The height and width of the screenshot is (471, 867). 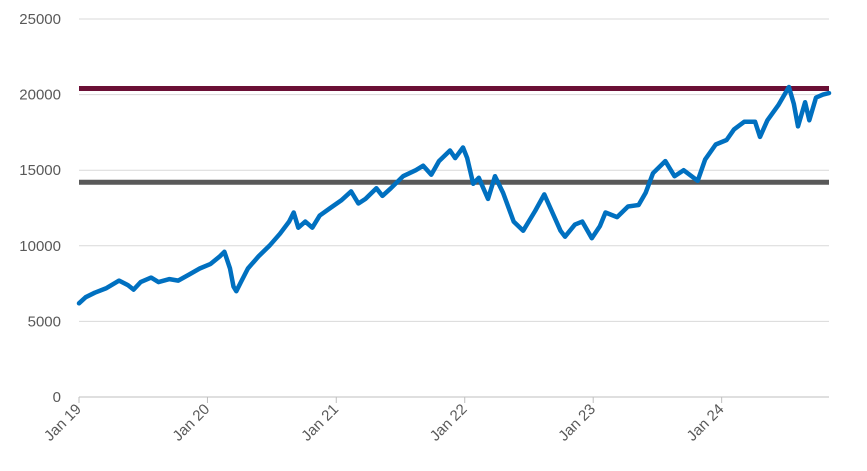 What do you see at coordinates (57, 397) in the screenshot?
I see `y-tick-label: 0` at bounding box center [57, 397].